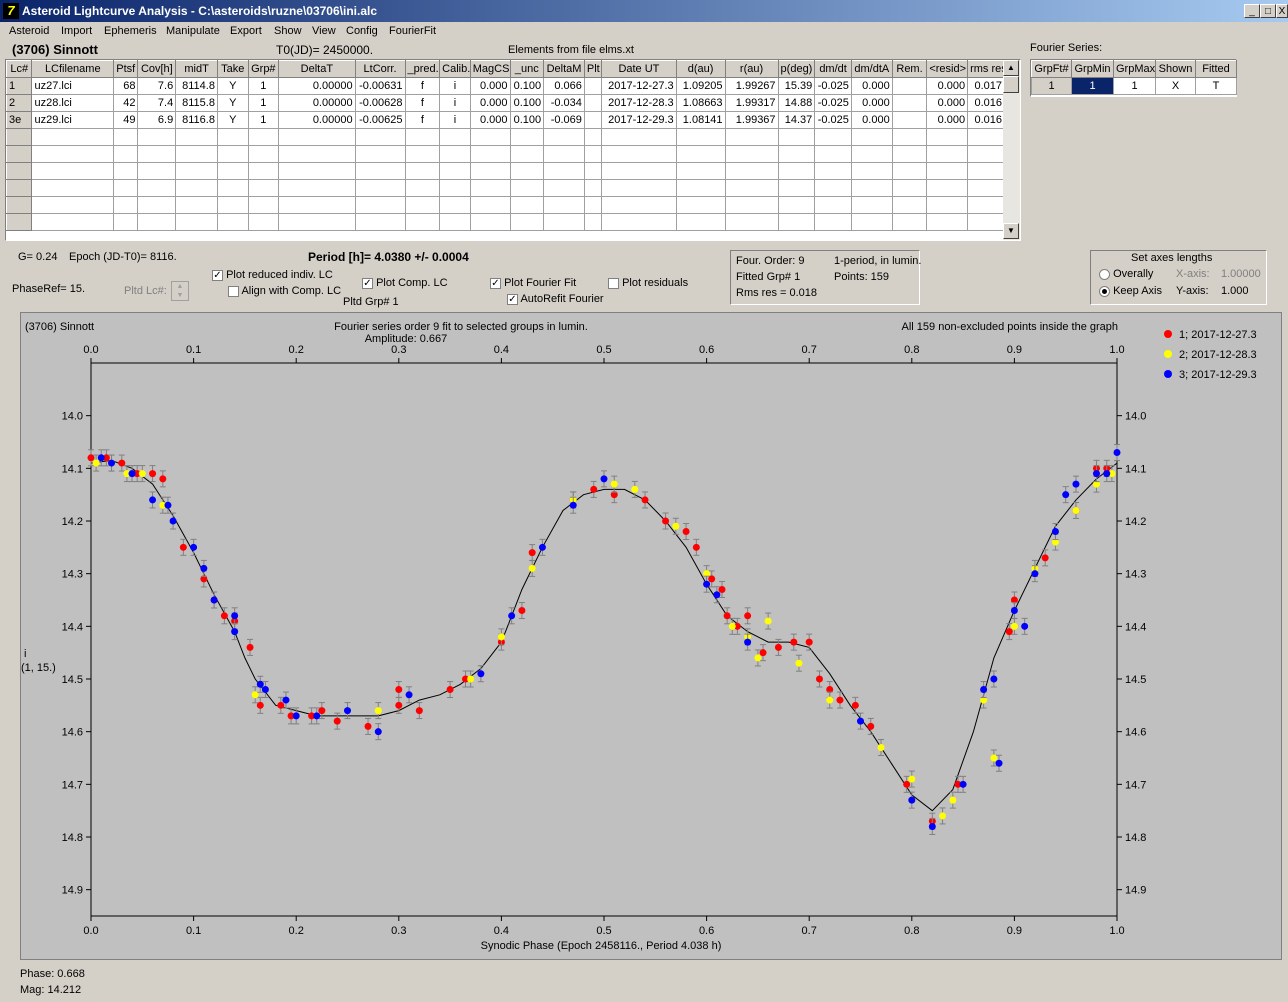 The width and height of the screenshot is (1288, 1002). Describe the element at coordinates (19, 120) in the screenshot. I see `row-header: 3e` at that location.